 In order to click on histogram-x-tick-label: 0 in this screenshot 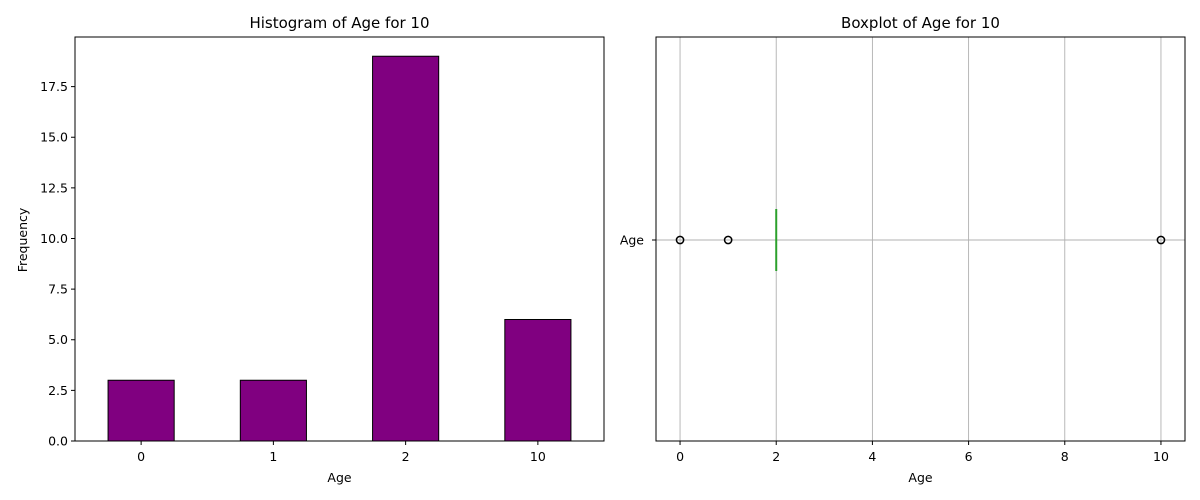, I will do `click(141, 456)`.